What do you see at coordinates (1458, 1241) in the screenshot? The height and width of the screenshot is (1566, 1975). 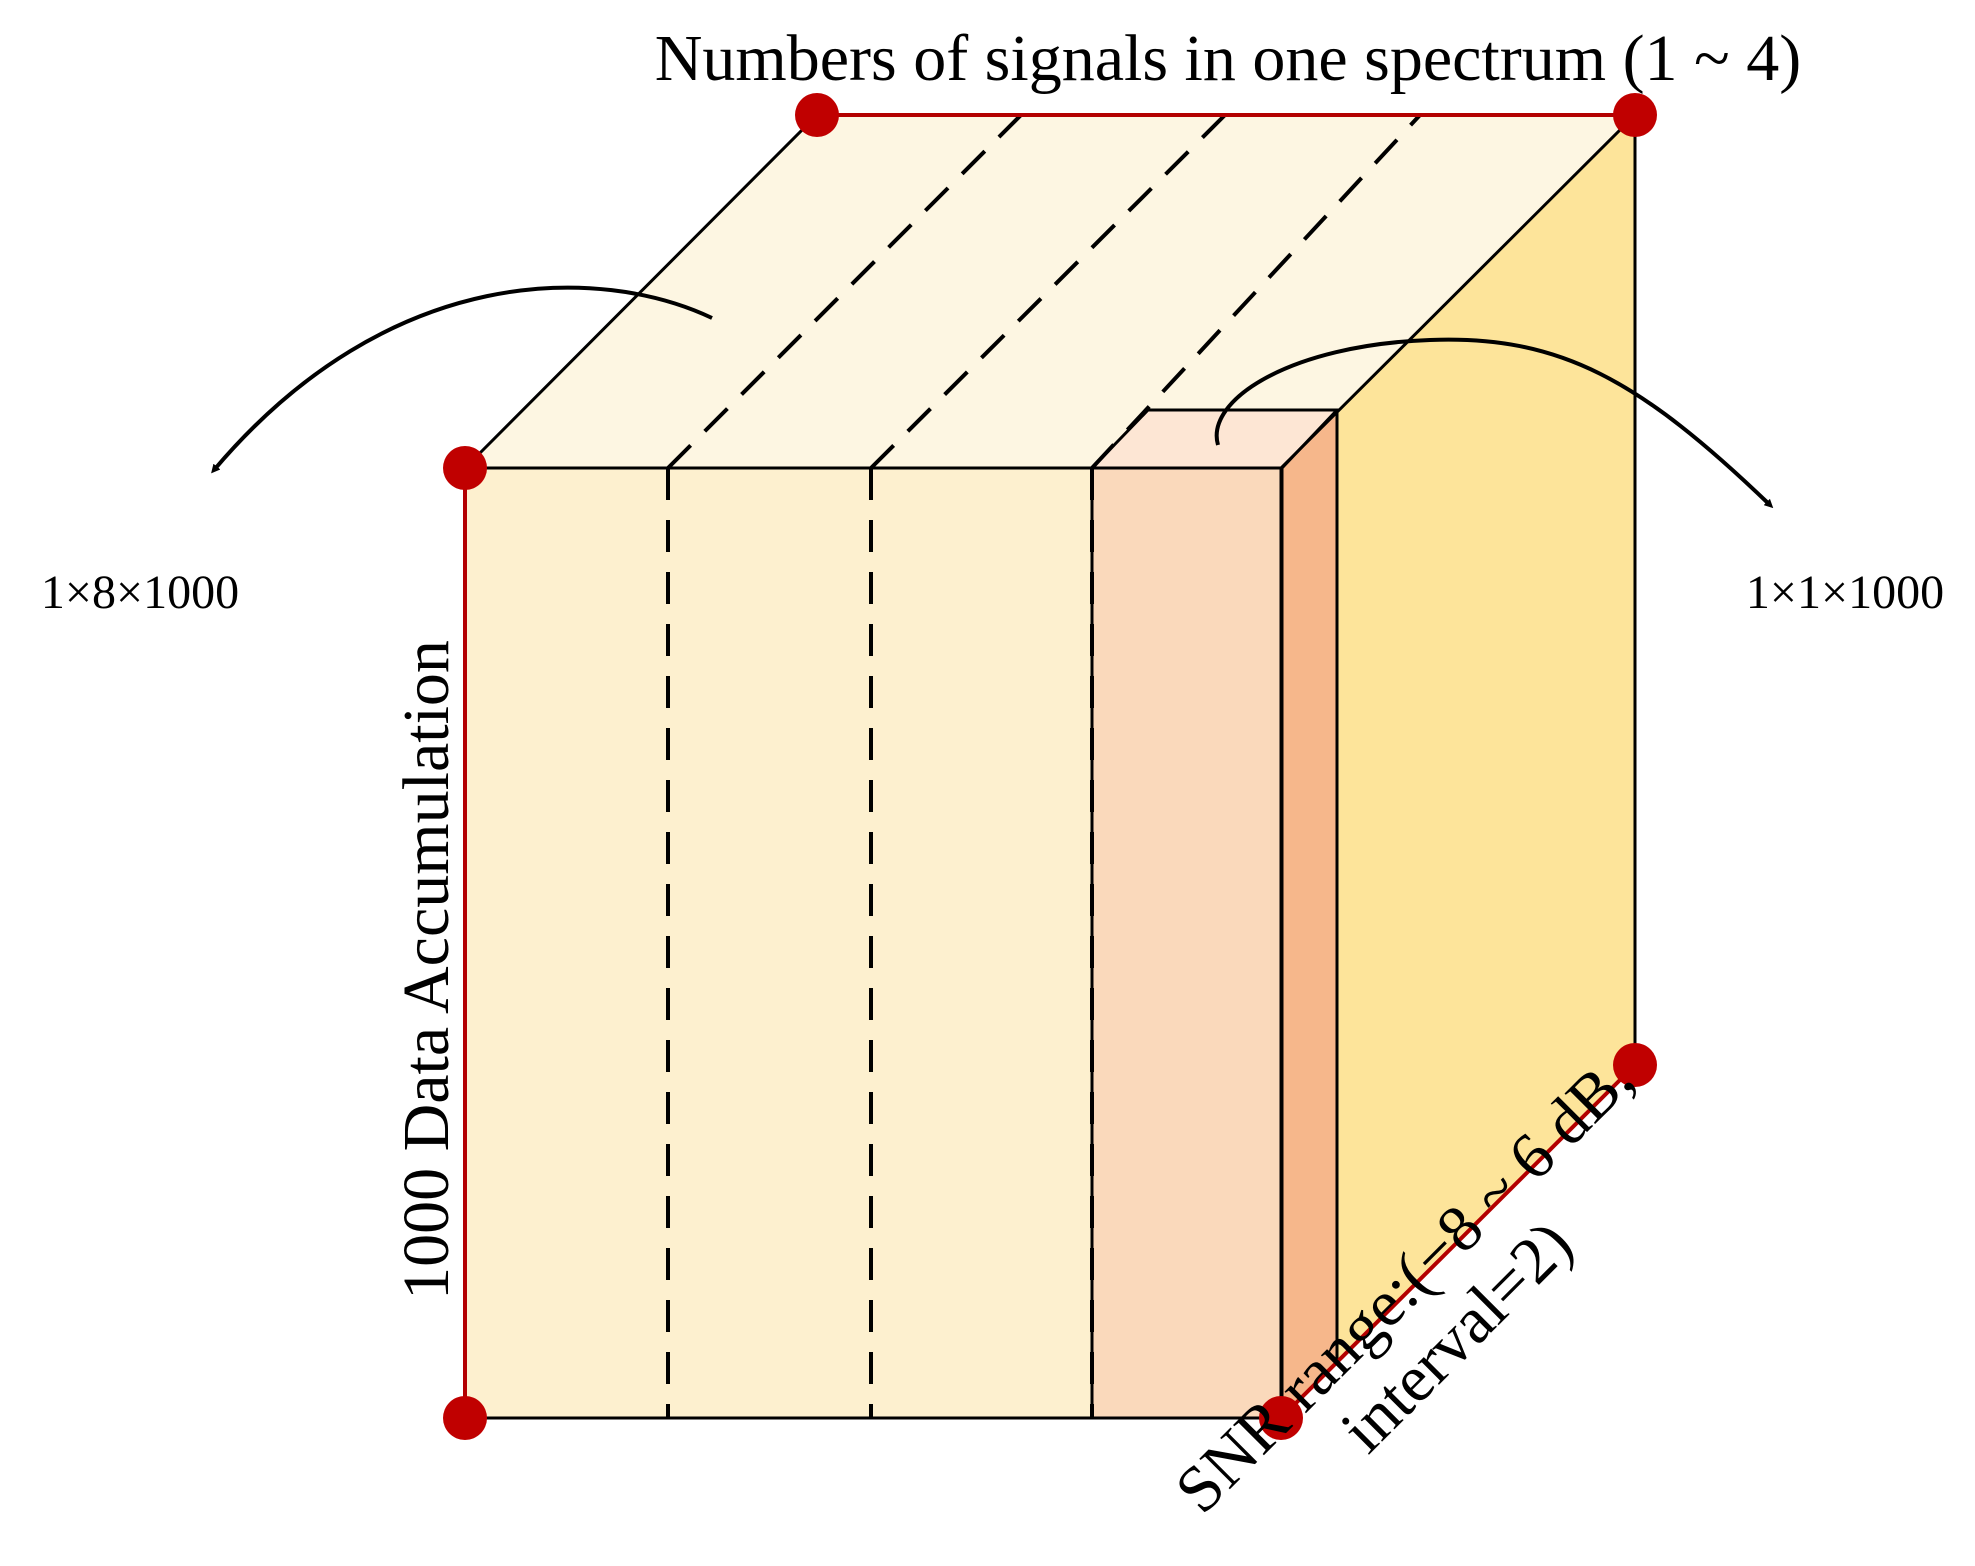 I see `snr-axis-edge` at bounding box center [1458, 1241].